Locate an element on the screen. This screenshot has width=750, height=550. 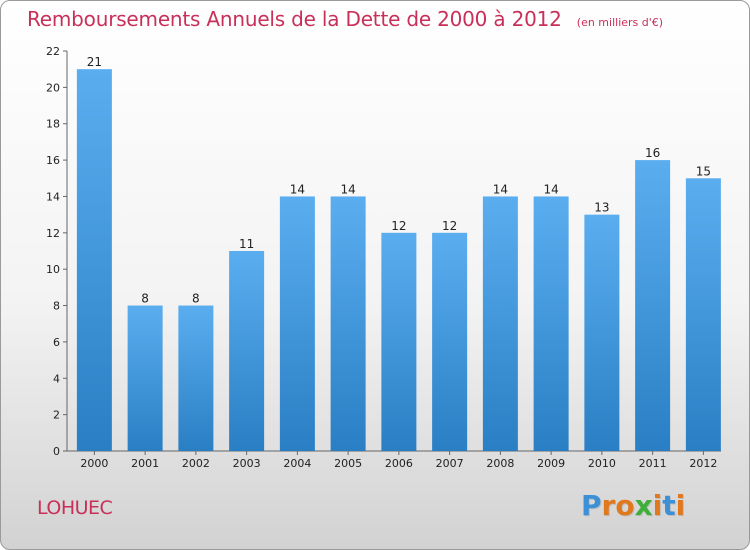
y-tick-label: 20 is located at coordinates (53, 87).